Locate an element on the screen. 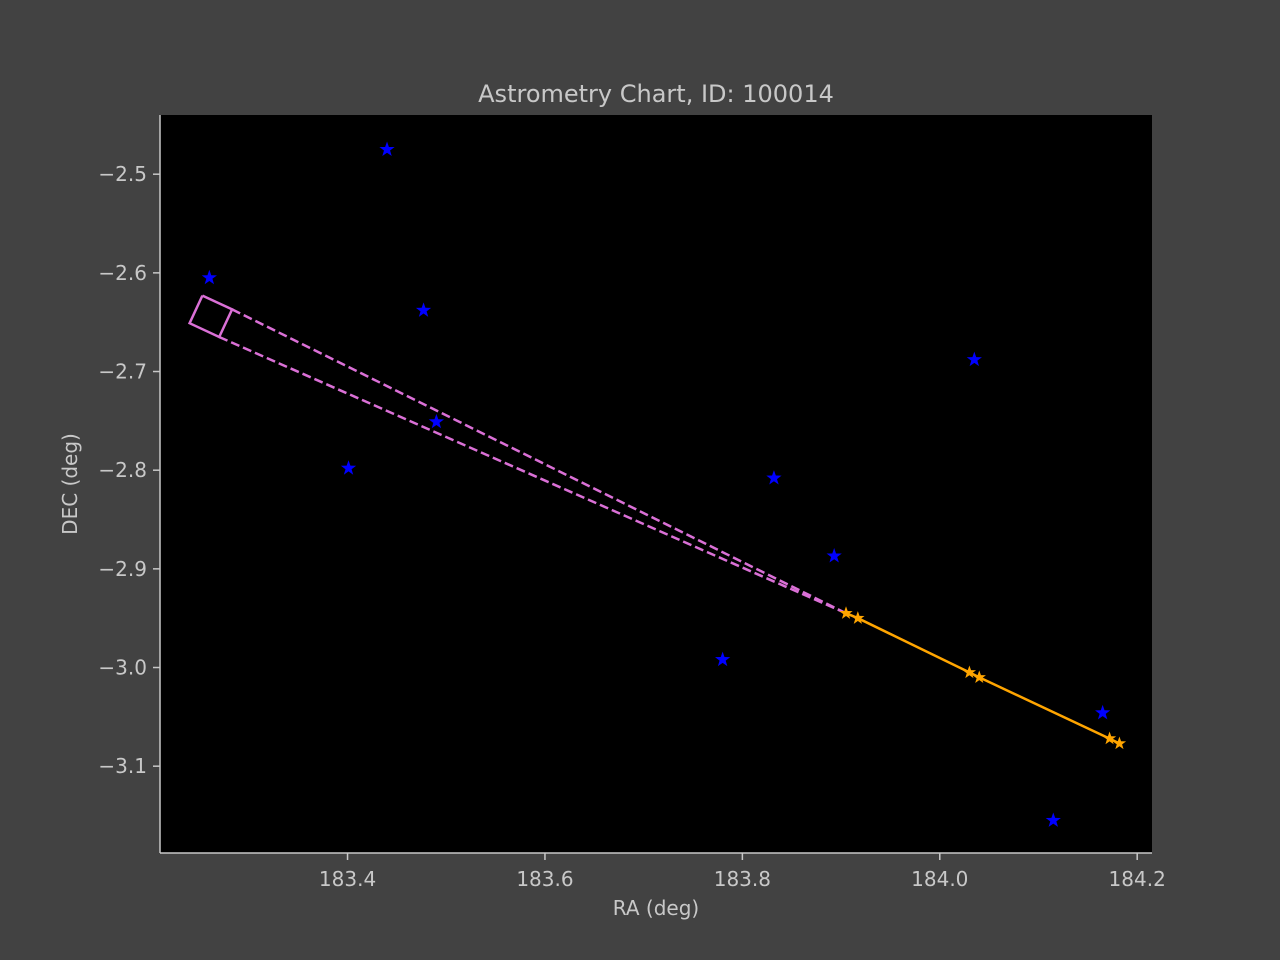 This screenshot has width=1280, height=960. footprint-cone-lower is located at coordinates (532, 475).